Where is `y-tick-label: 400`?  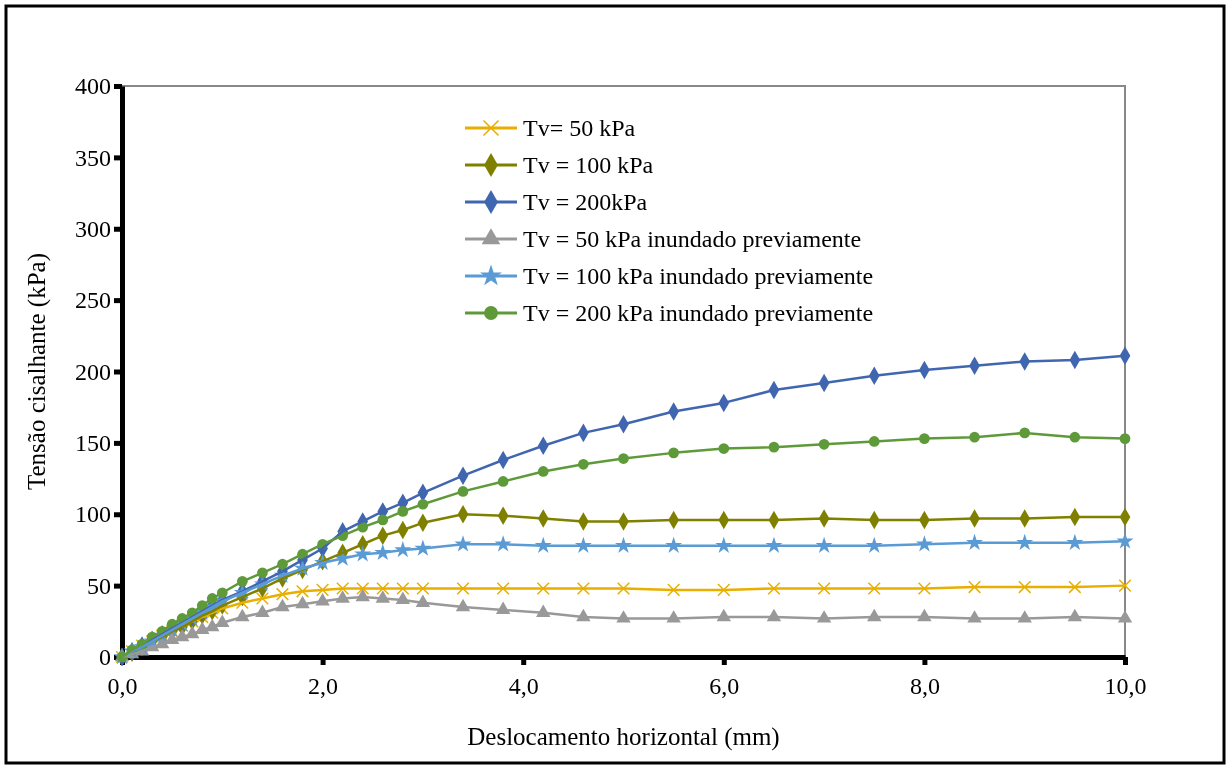 y-tick-label: 400 is located at coordinates (93, 86).